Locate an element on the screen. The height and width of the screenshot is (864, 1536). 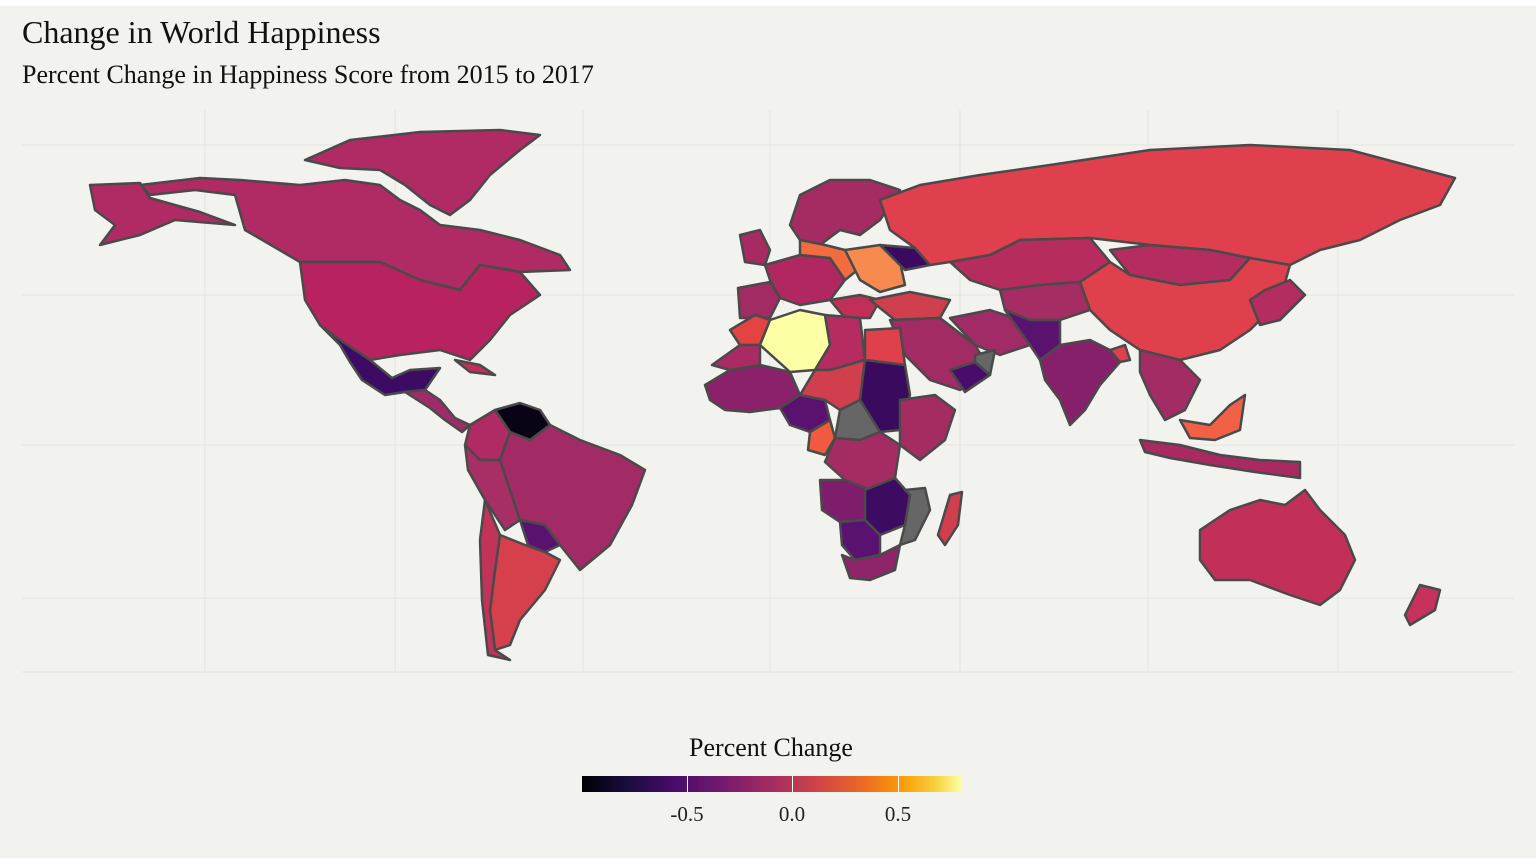
region-brazil is located at coordinates (572, 497).